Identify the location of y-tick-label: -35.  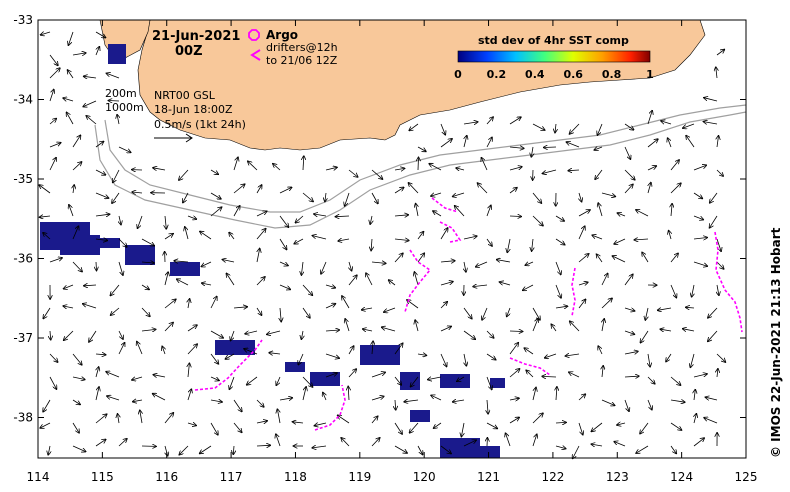
(23, 179).